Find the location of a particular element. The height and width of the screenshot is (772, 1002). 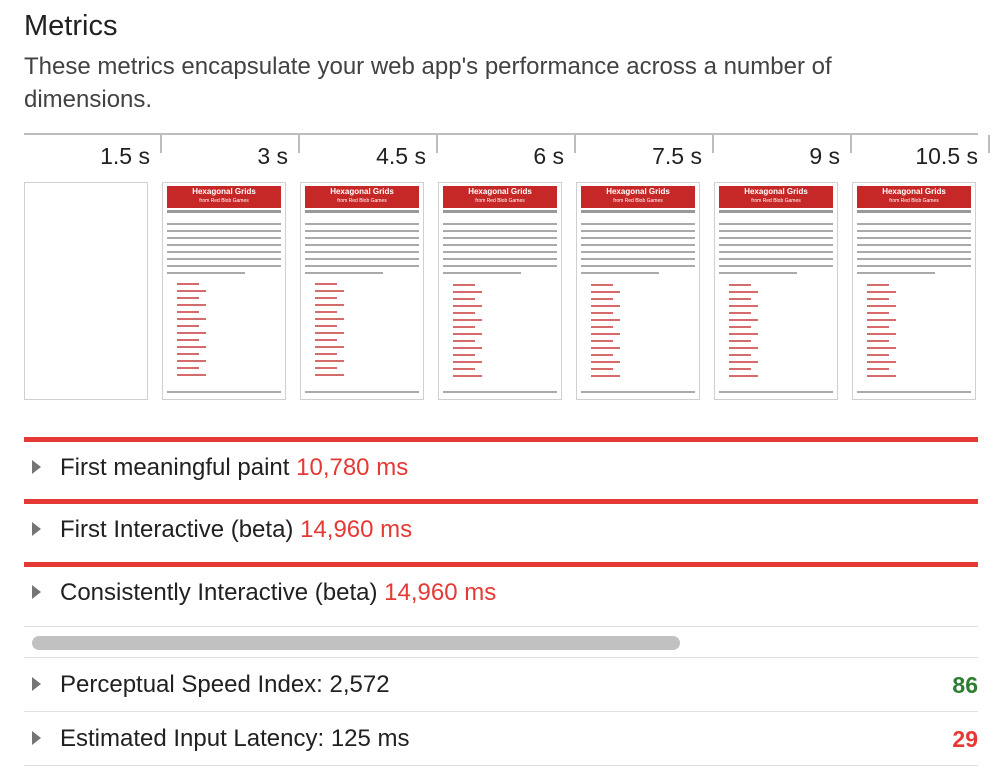

horizontal-scrollbar is located at coordinates (501, 642).